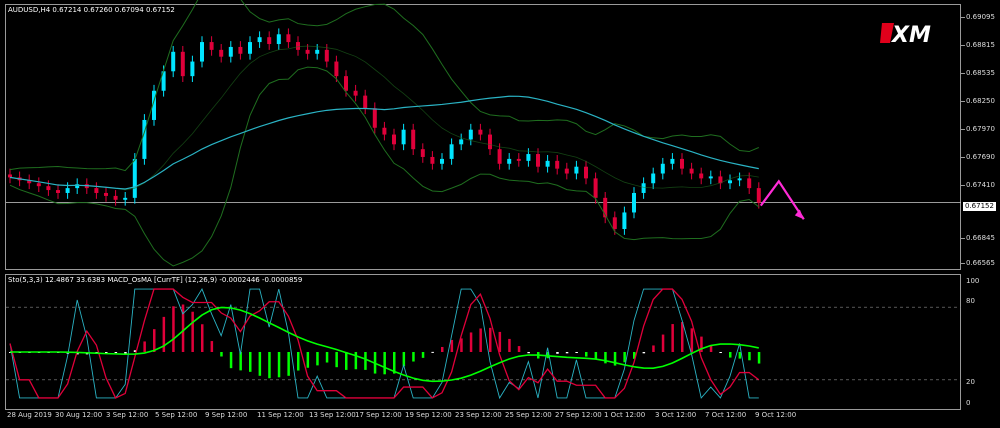 The height and width of the screenshot is (428, 1000). Describe the element at coordinates (226, 415) in the screenshot. I see `time-tick-label: 9 Sep 12:00` at that location.